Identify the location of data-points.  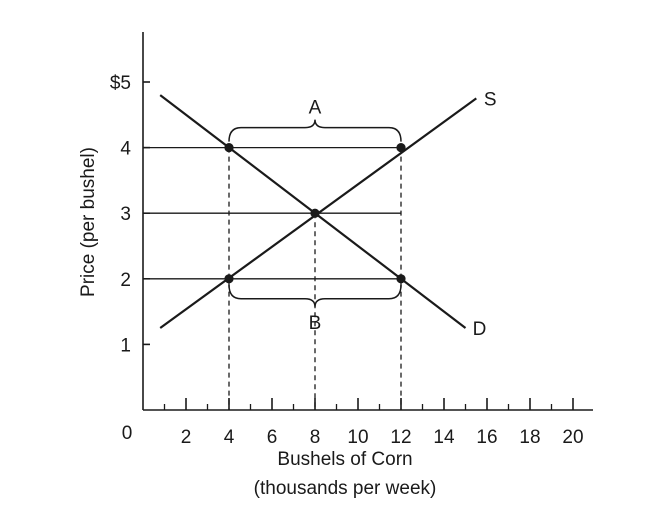
(315, 213).